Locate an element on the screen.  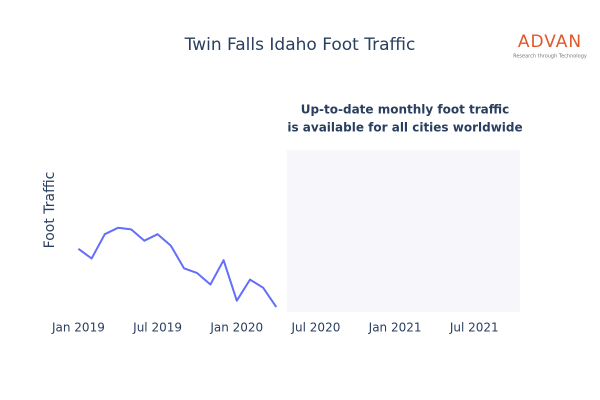
x-tick-label: Jul 2020 is located at coordinates (316, 328).